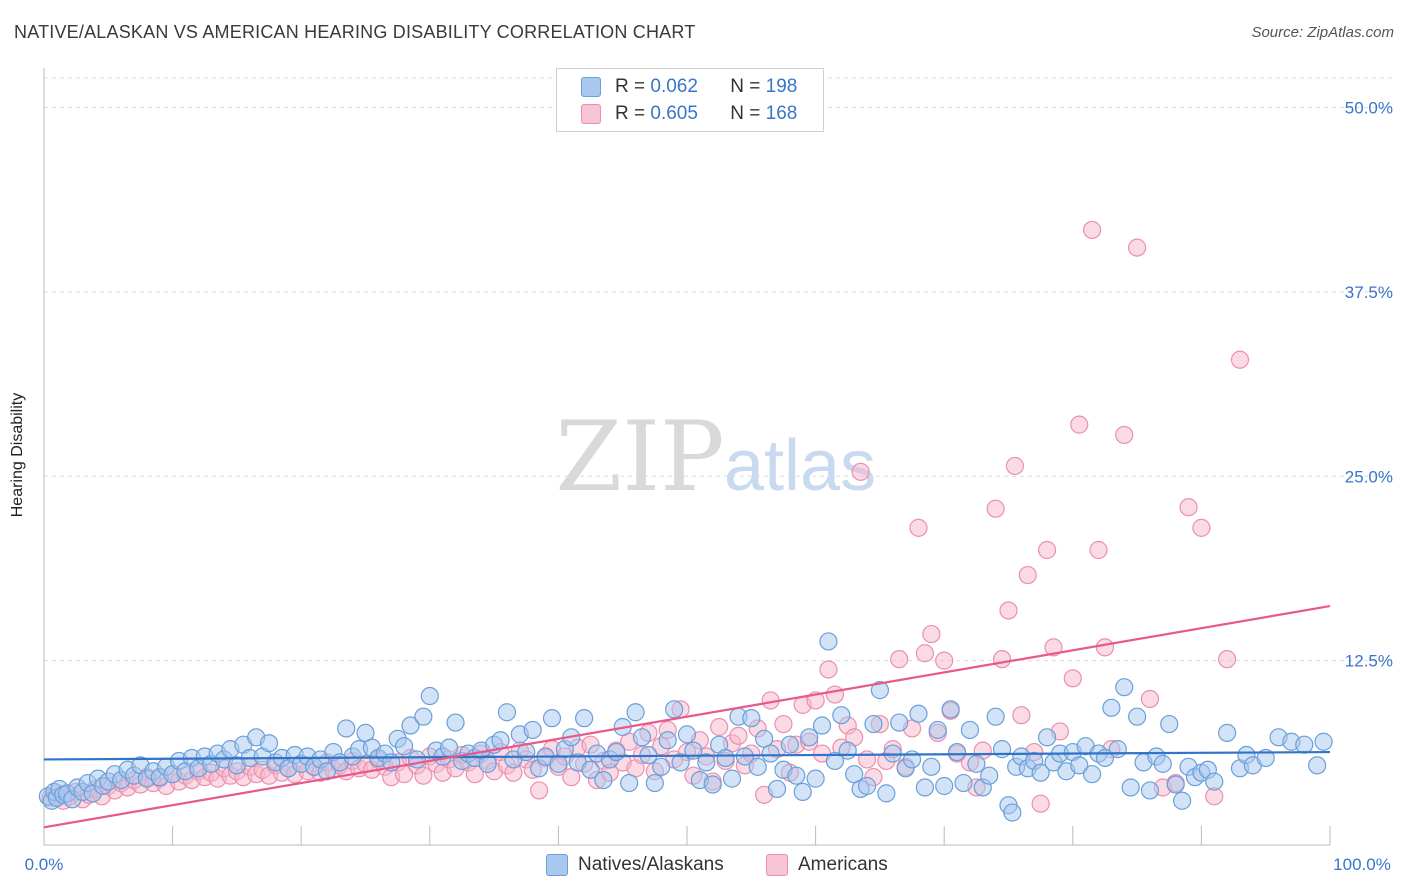  I want to click on watermark: ZIP atlas, so click(715, 457).